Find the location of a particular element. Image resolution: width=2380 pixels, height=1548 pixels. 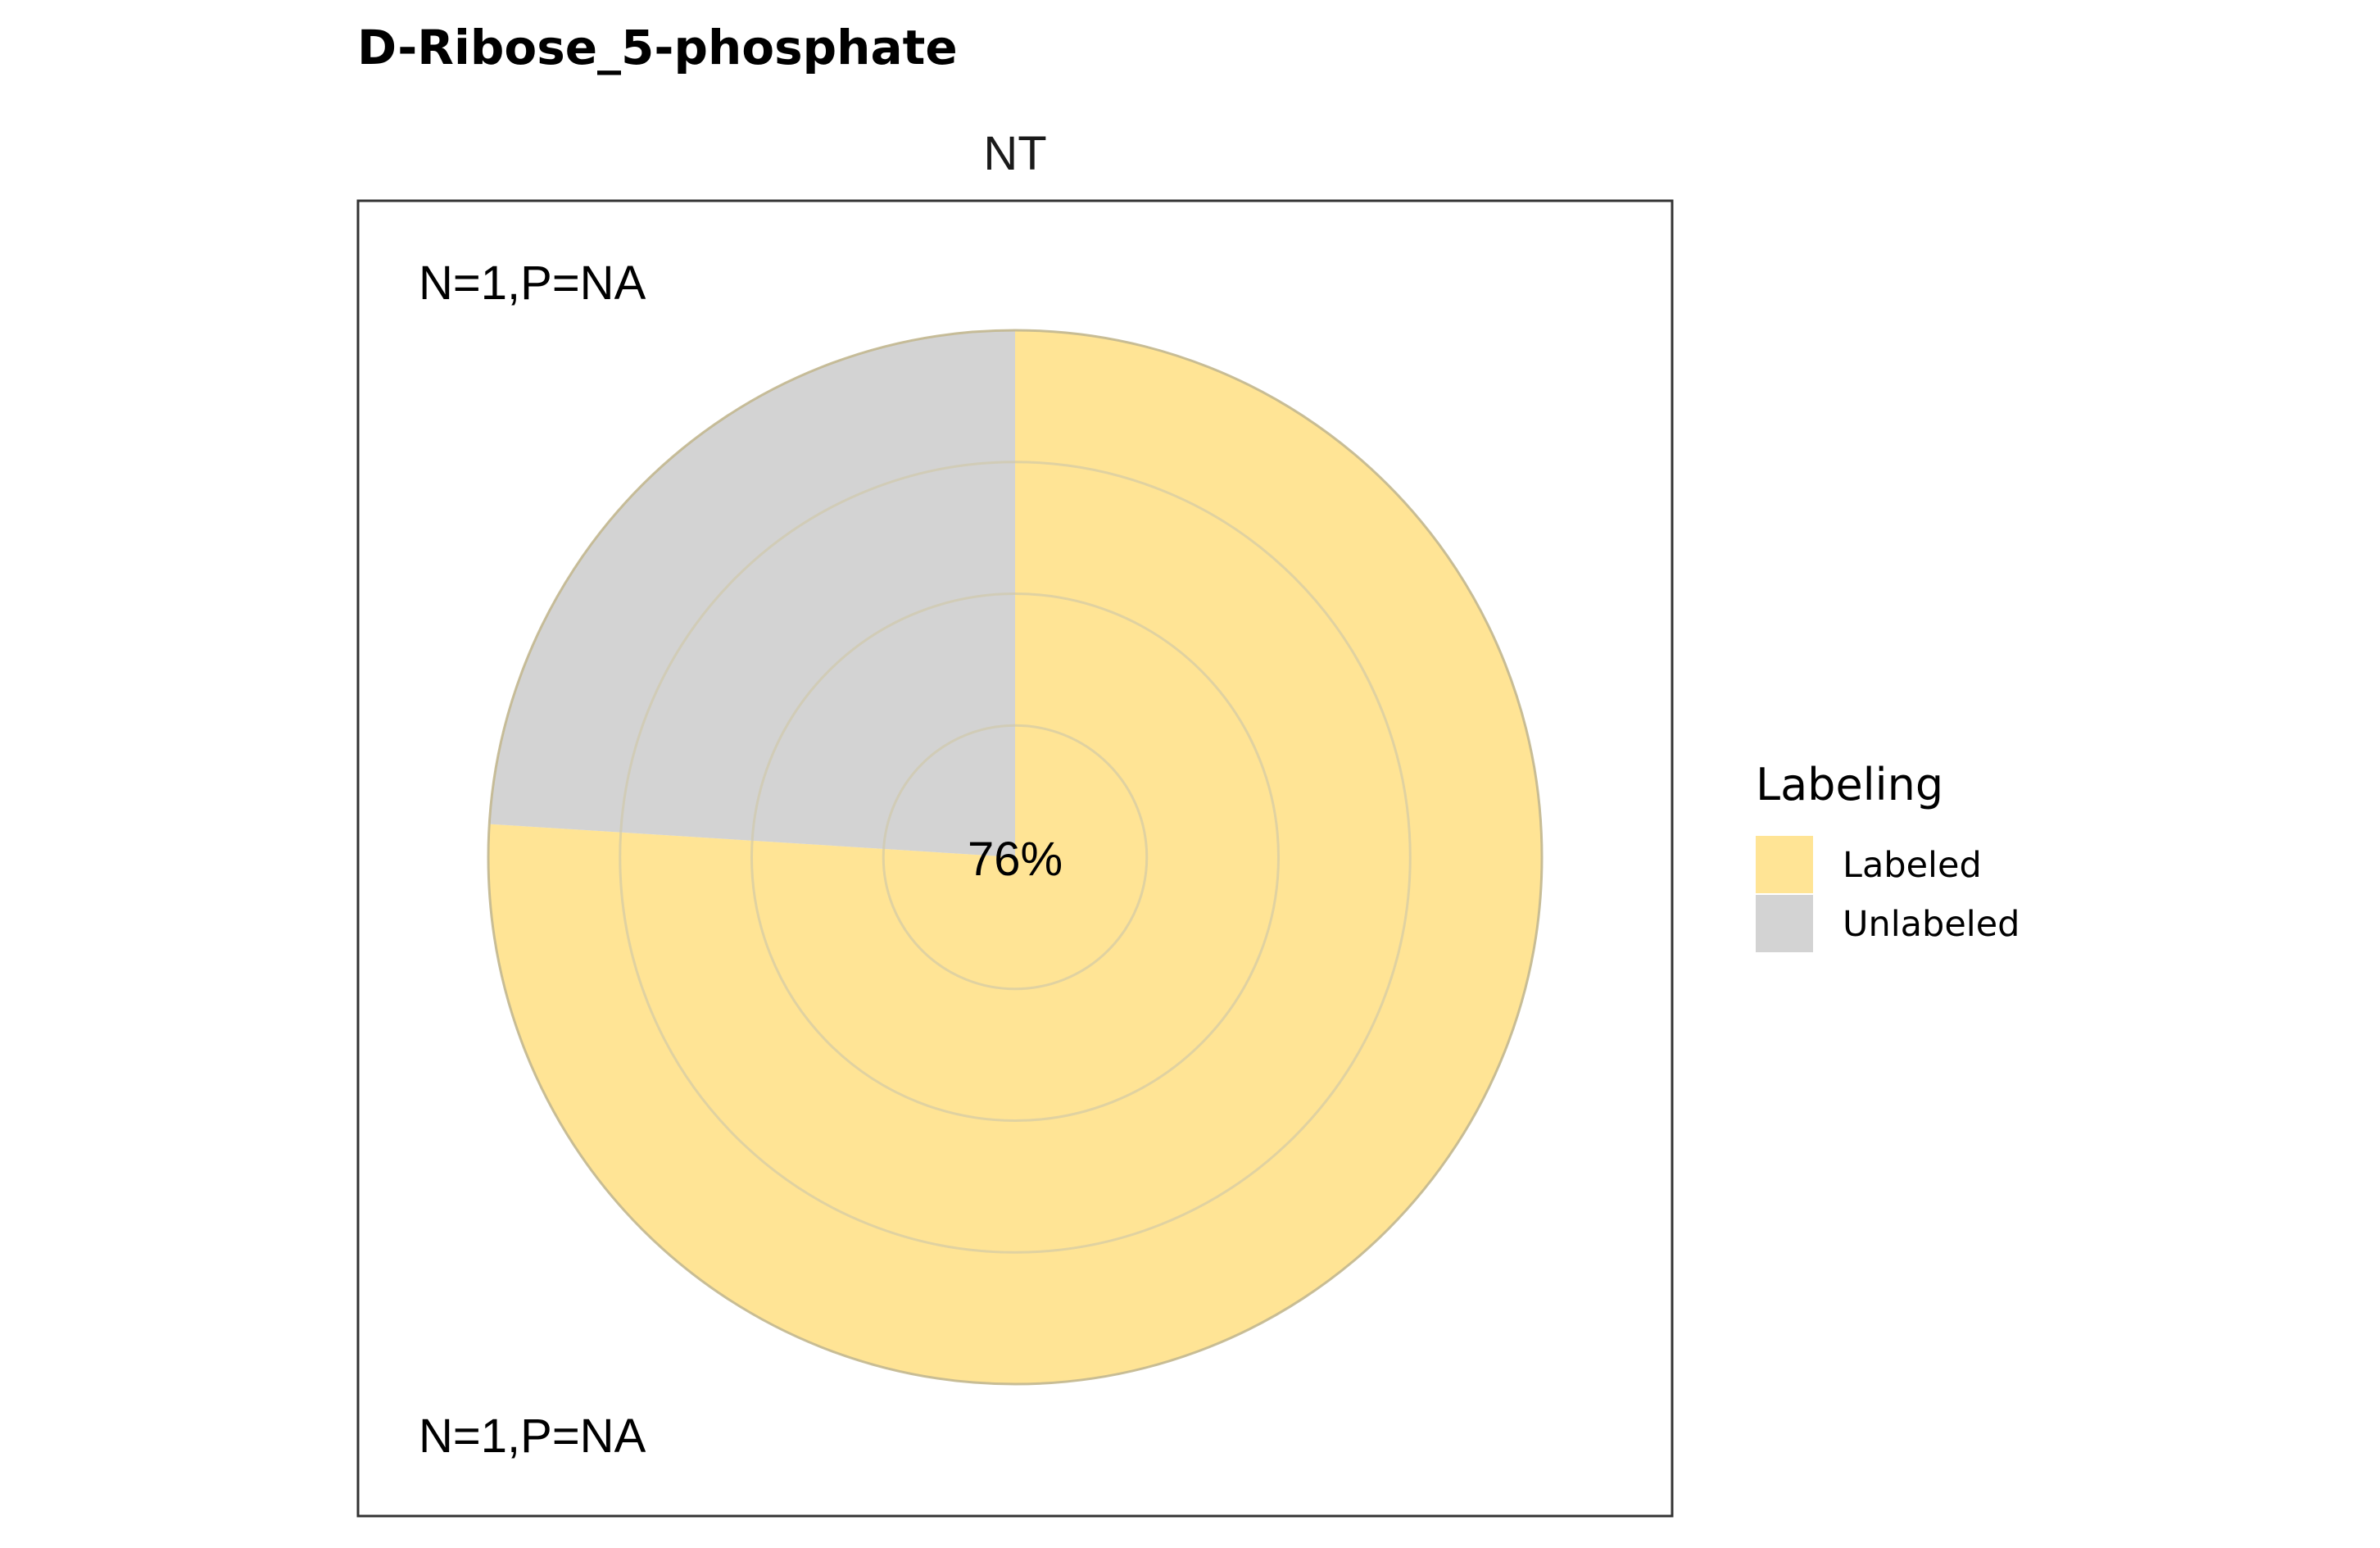

pie-center-label: 76% is located at coordinates (1015, 860).